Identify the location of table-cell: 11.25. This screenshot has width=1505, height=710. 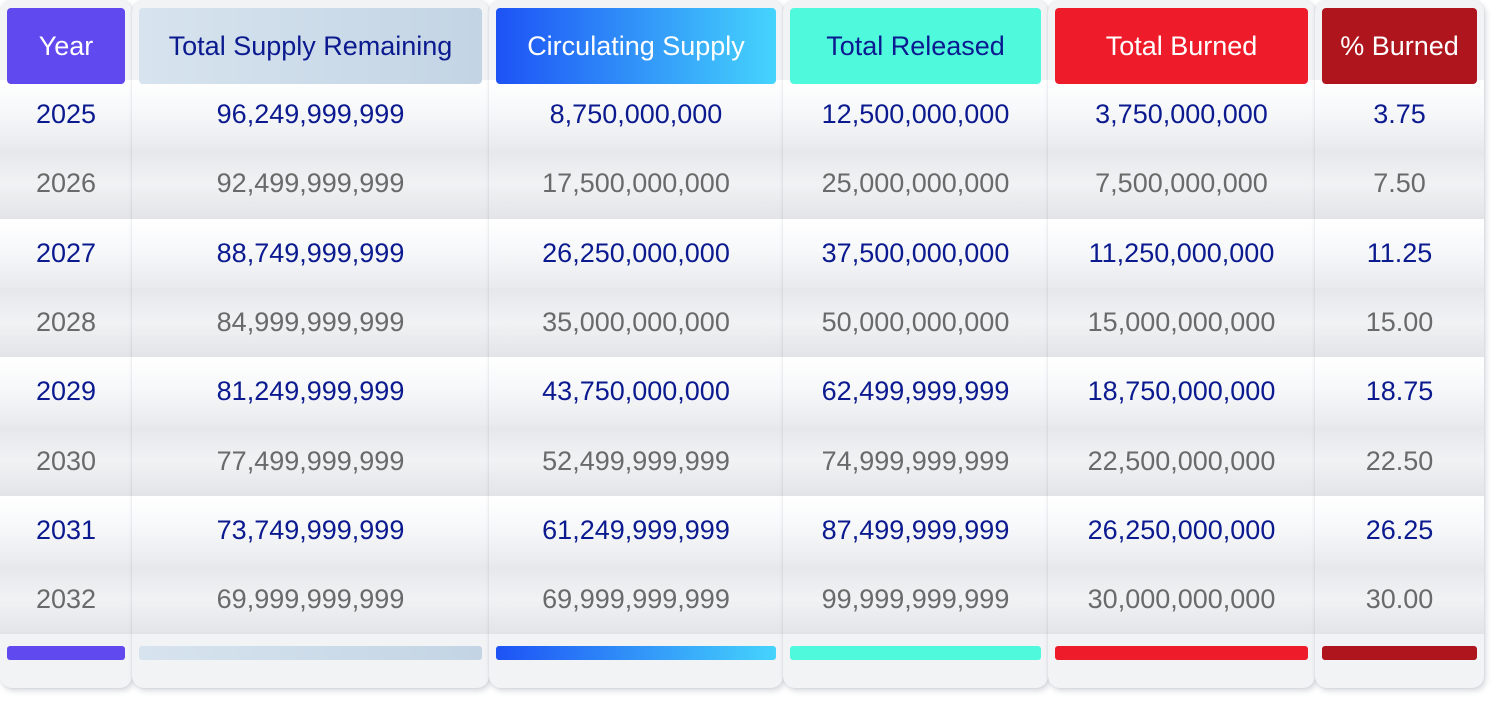
(1399, 253).